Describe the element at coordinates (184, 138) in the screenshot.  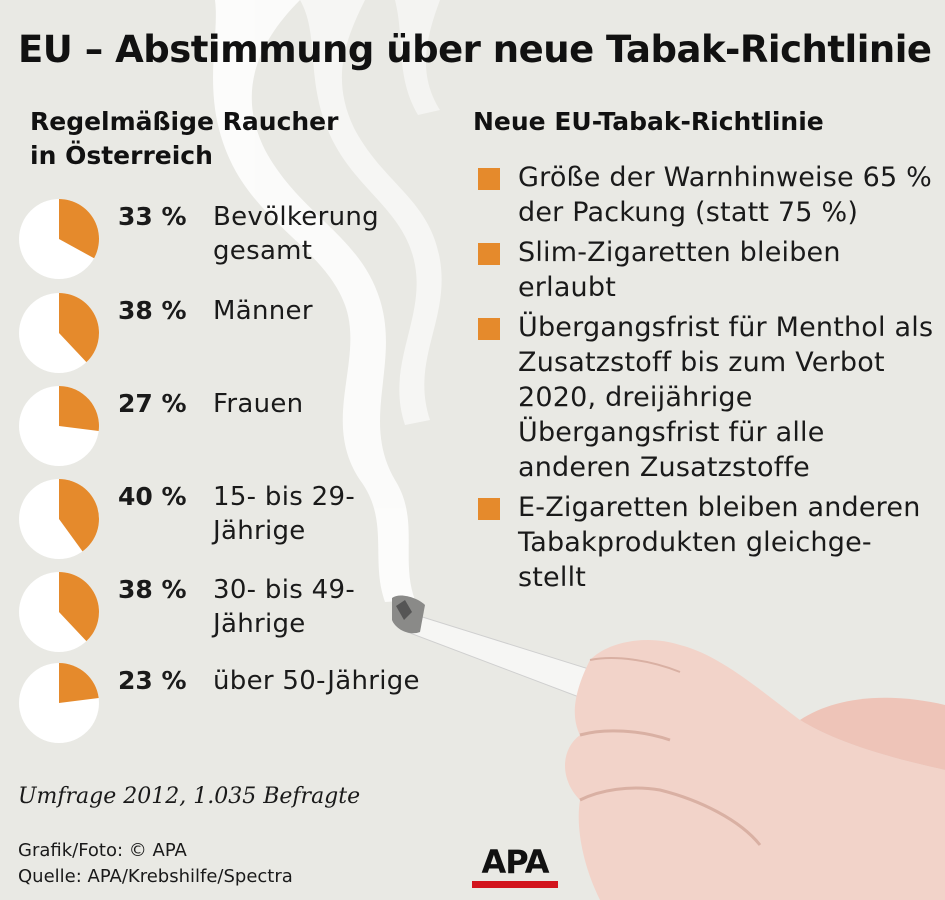
I see `left-section-heading: Regelmäßige Raucher in Österreich` at that location.